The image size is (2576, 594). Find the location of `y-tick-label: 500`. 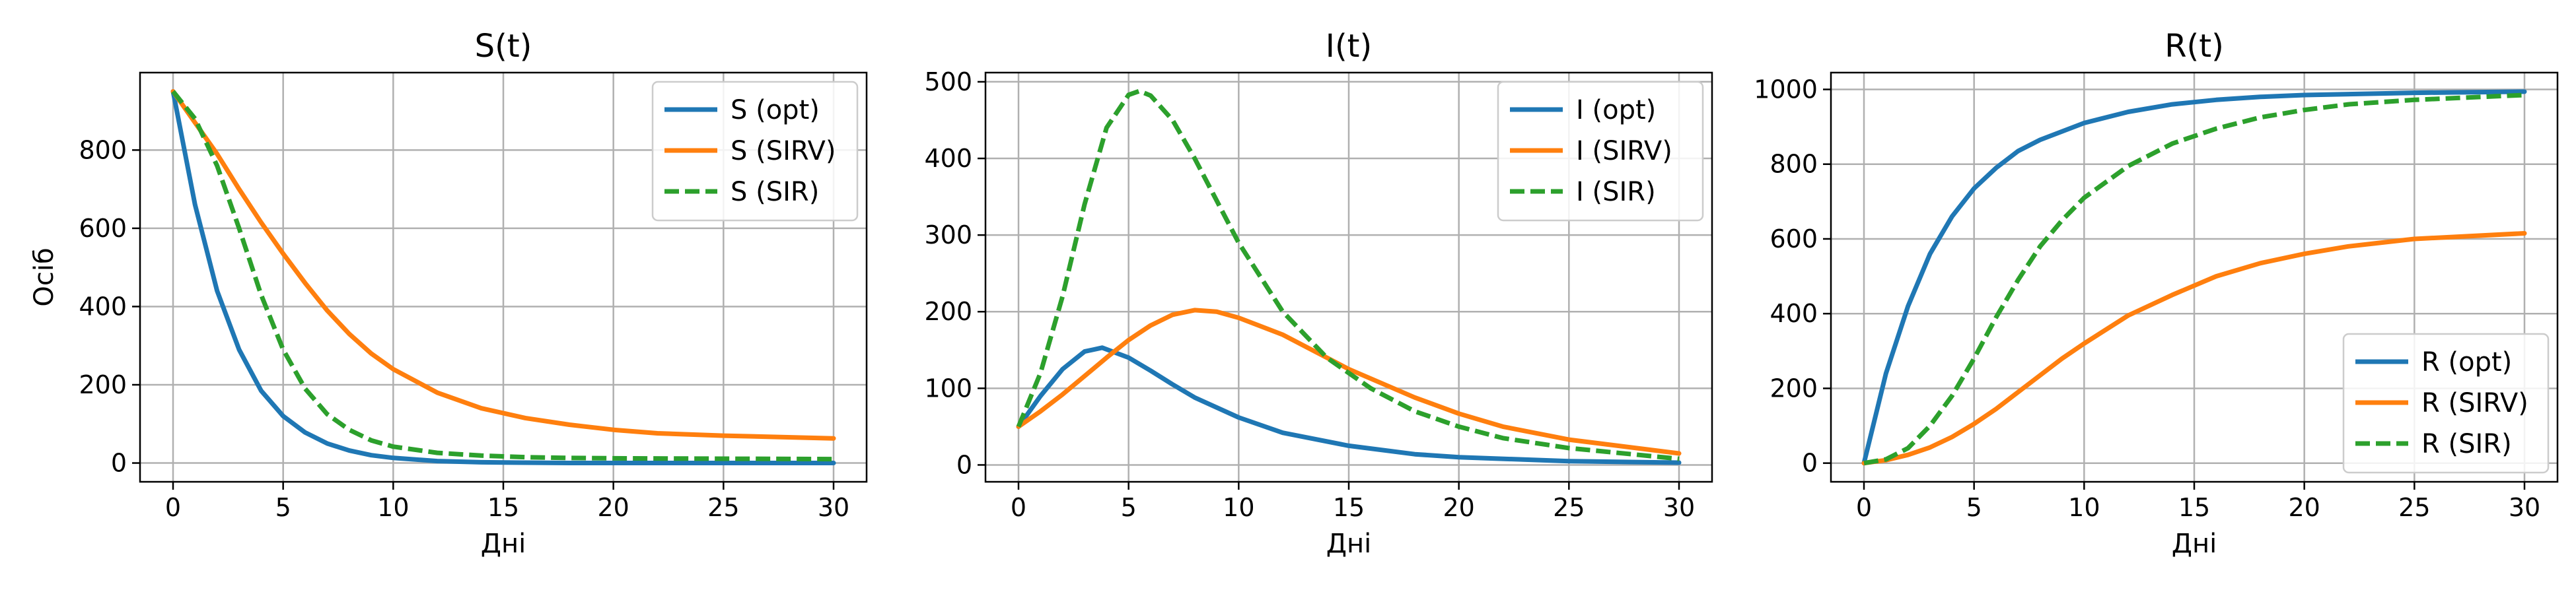

y-tick-label: 500 is located at coordinates (948, 81).